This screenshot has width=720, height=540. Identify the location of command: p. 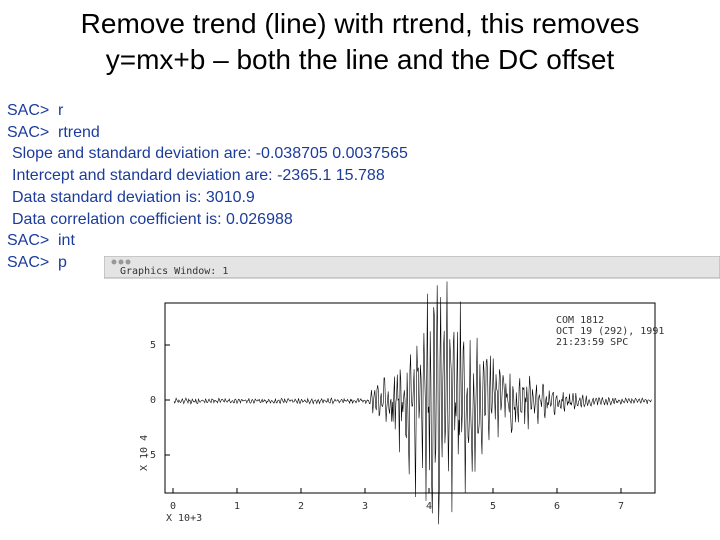
(62, 262).